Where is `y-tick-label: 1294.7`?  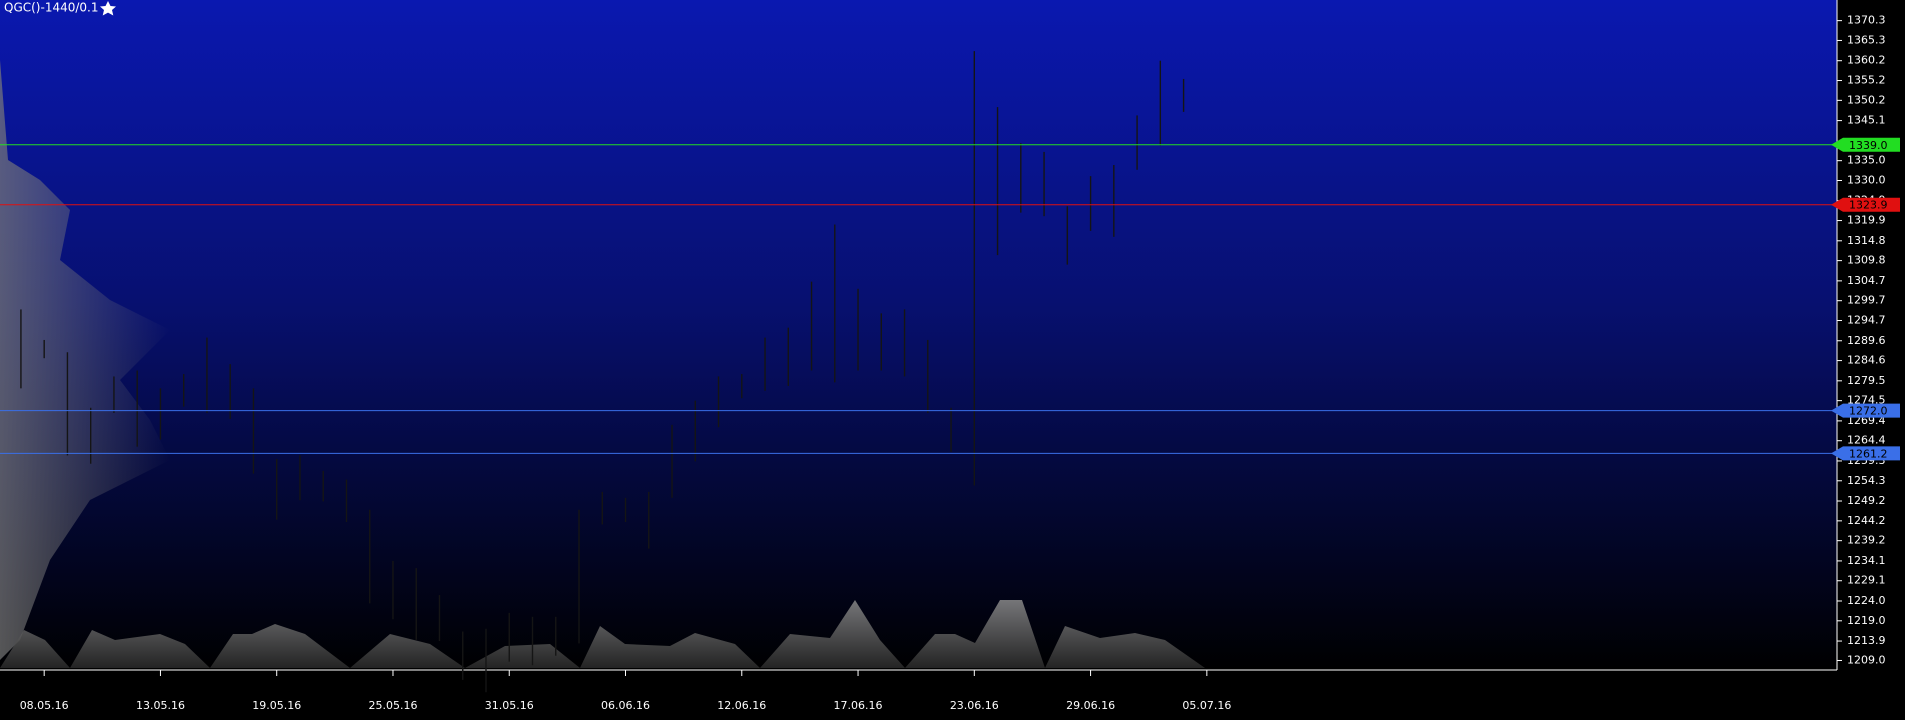 y-tick-label: 1294.7 is located at coordinates (1866, 320).